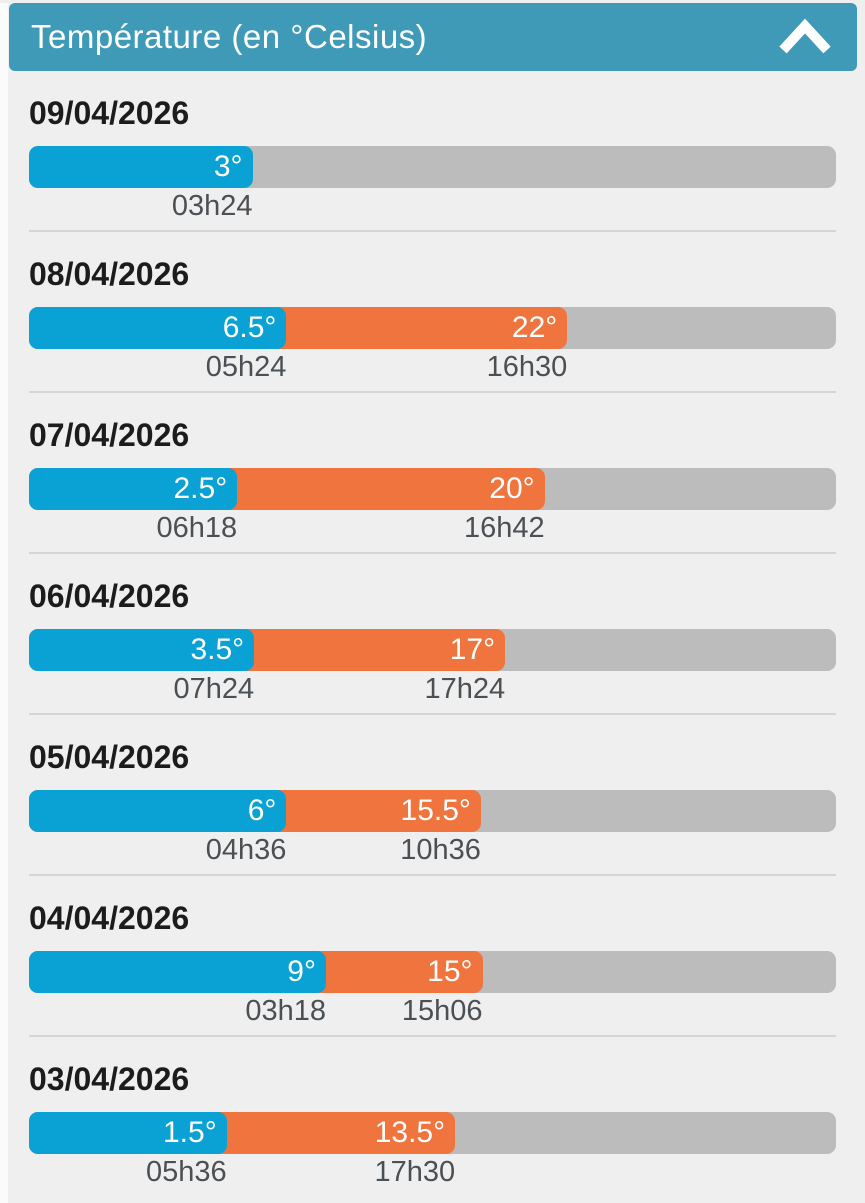  What do you see at coordinates (440, 850) in the screenshot?
I see `max-temp-time: 10h36` at bounding box center [440, 850].